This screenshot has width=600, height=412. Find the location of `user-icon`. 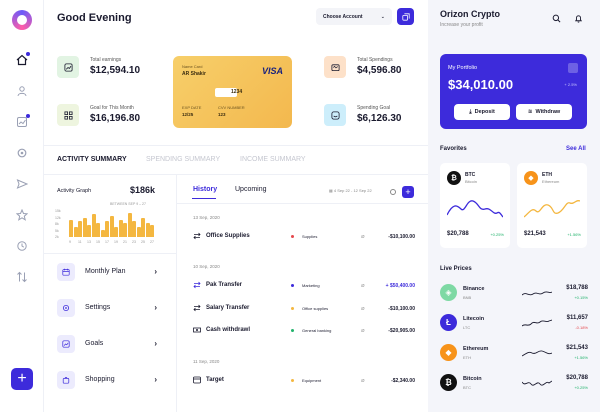

user-icon is located at coordinates (22, 91).